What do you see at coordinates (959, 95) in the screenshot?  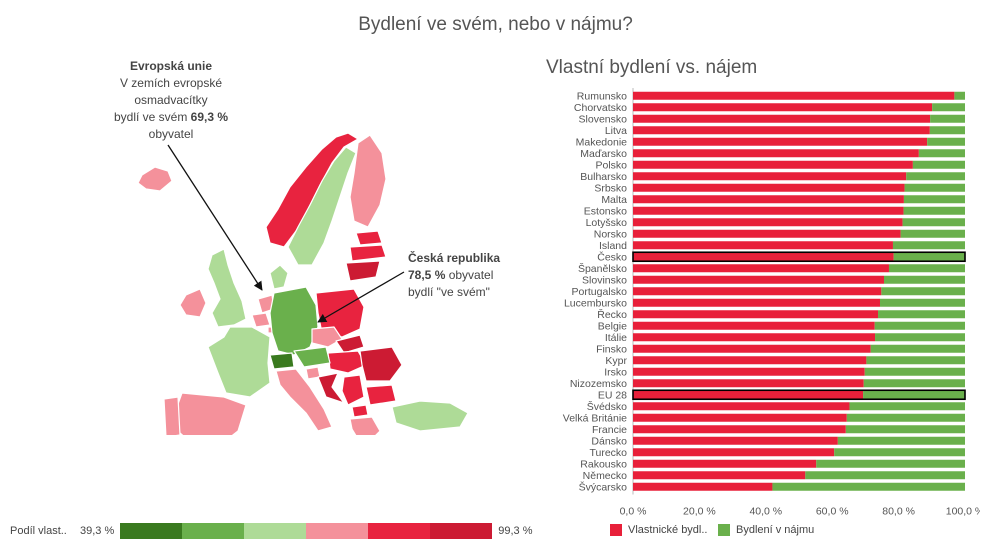 I see `bar-rent-rumunsko` at bounding box center [959, 95].